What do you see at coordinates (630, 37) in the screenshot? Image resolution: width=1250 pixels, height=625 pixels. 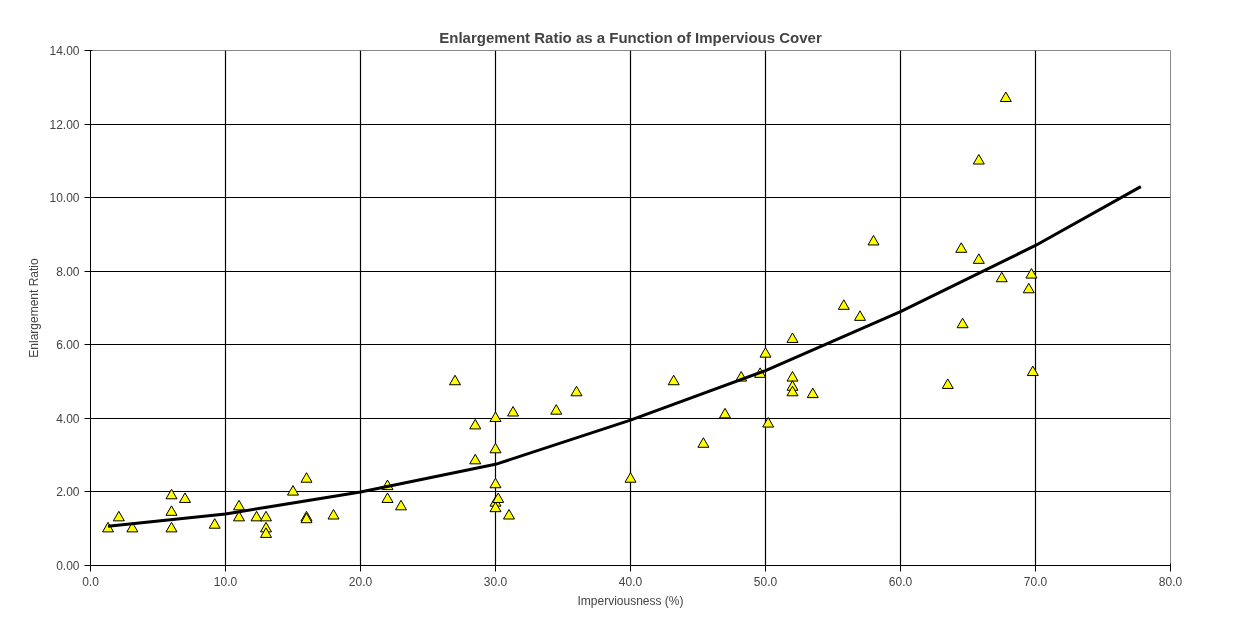 I see `chart-title: Enlargement Ratio as a Function of Impervious Cover` at bounding box center [630, 37].